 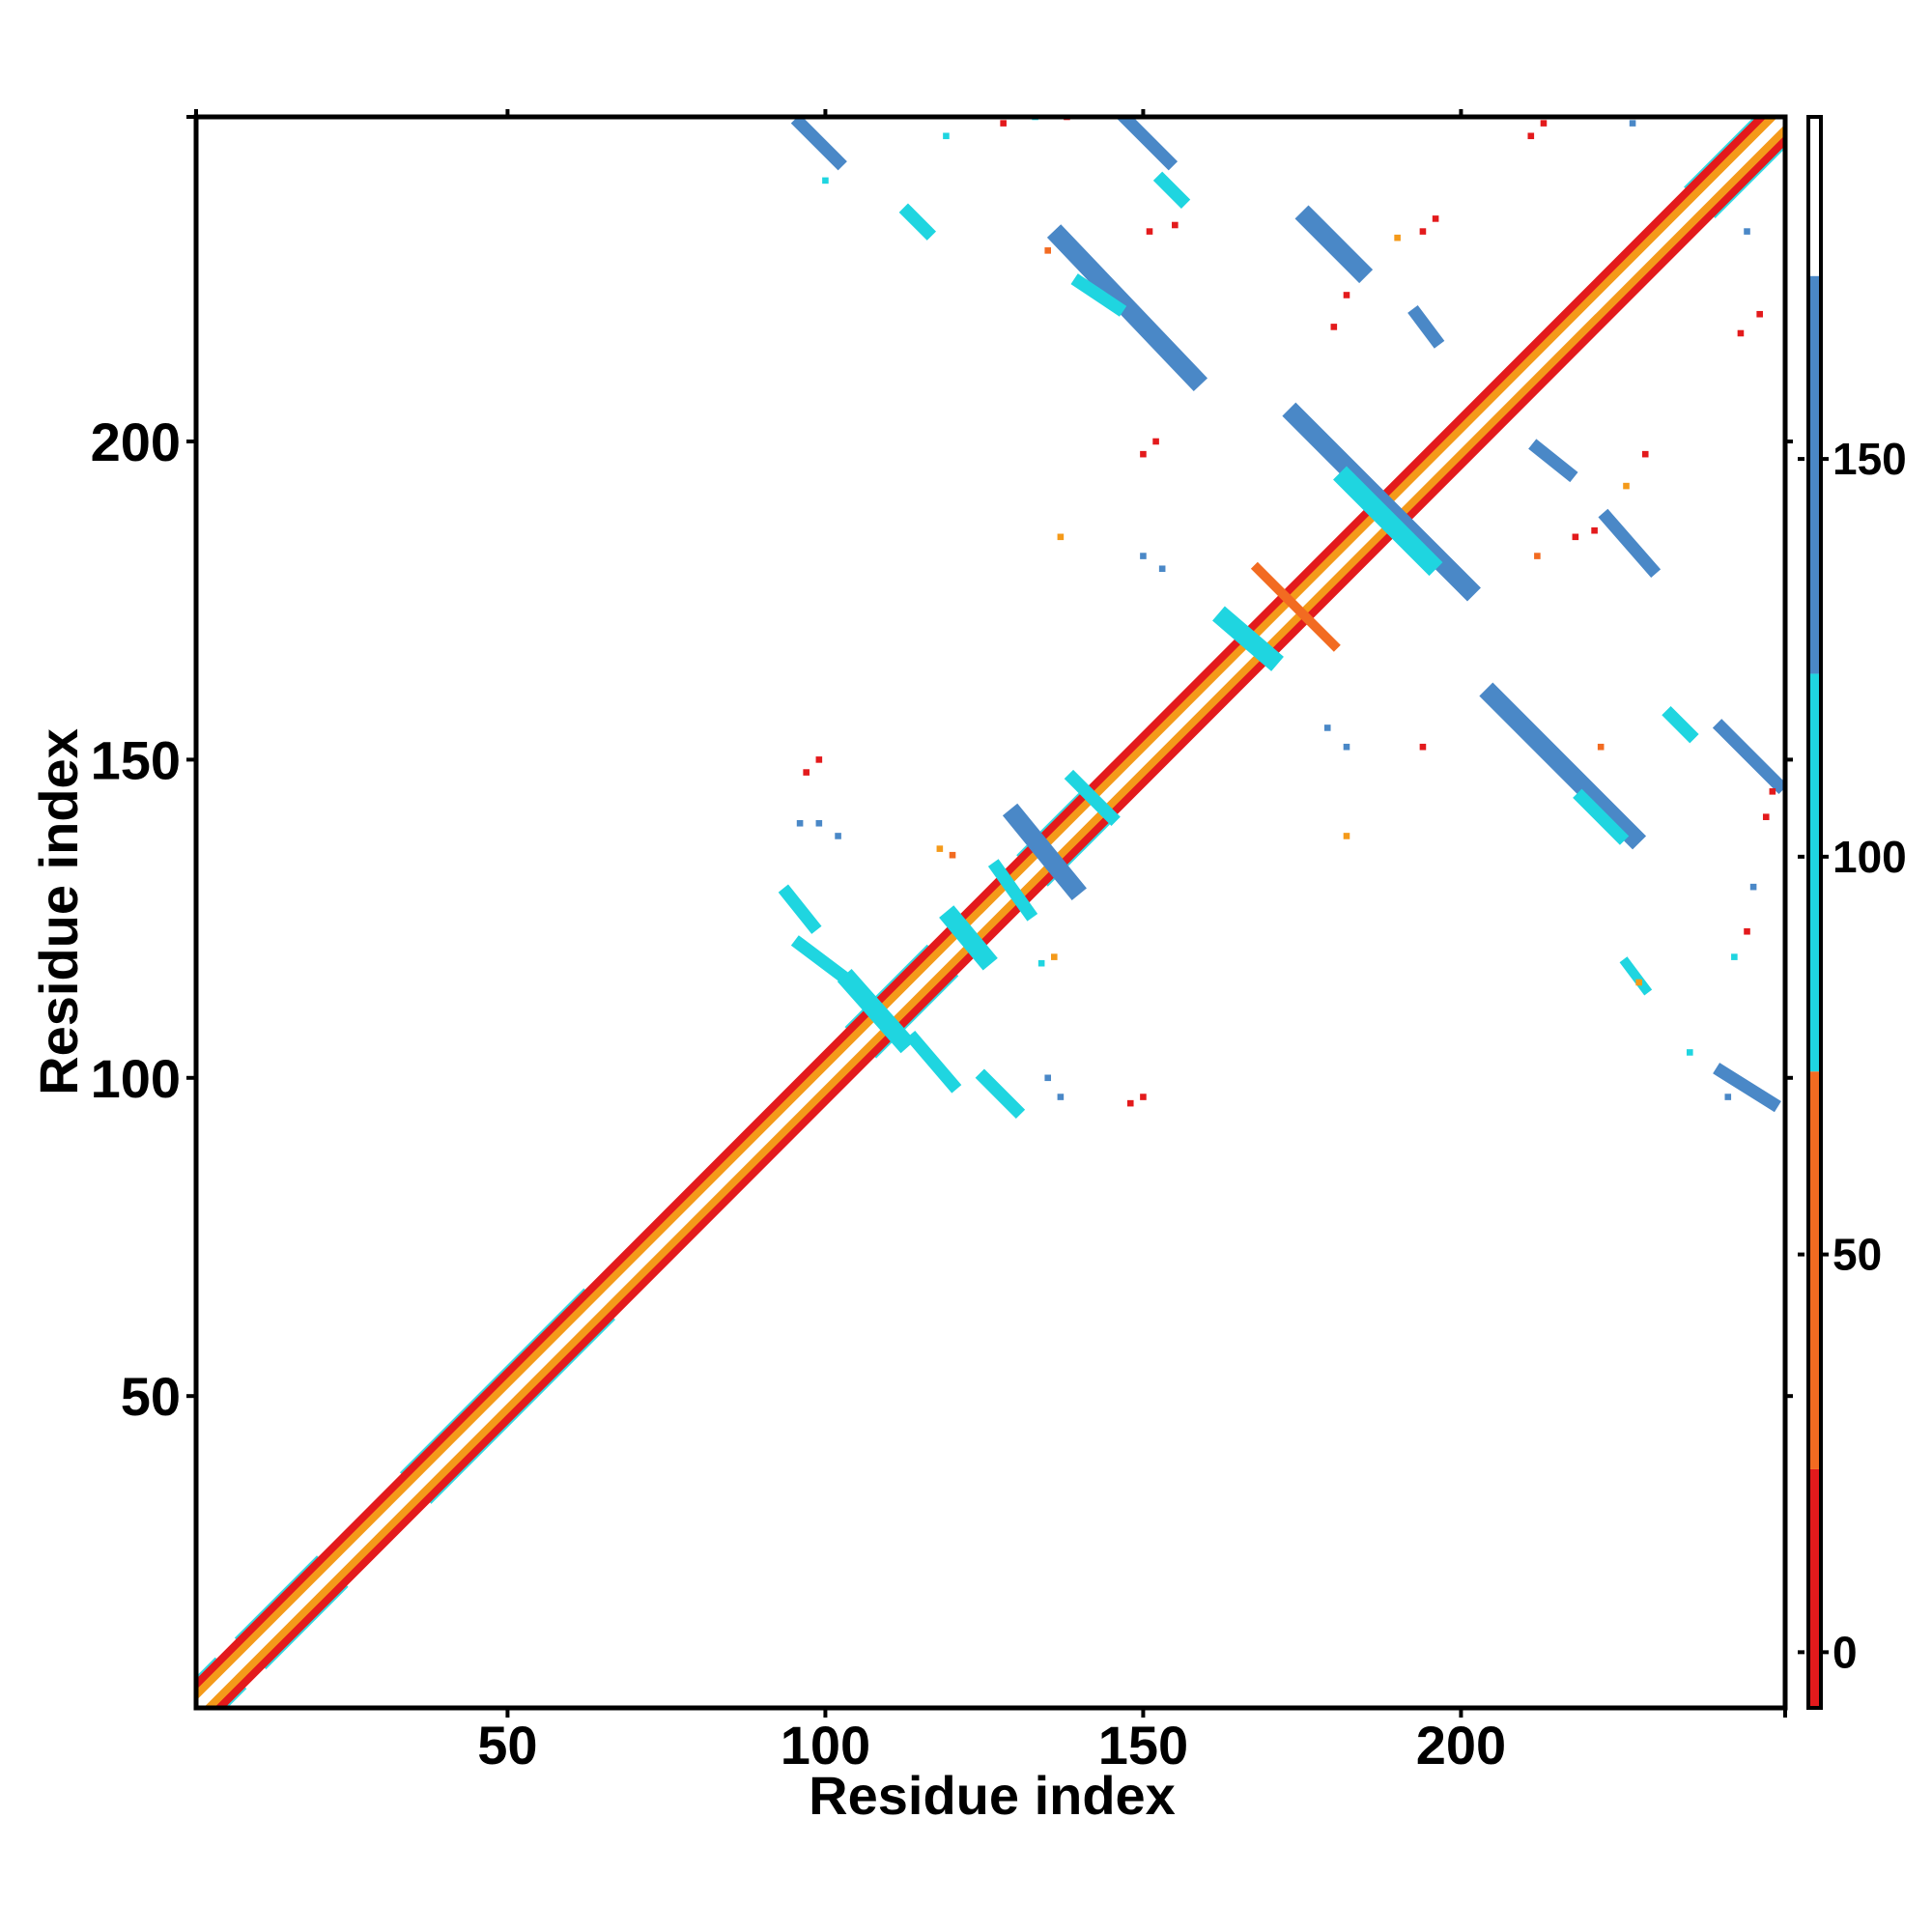 I want to click on colorbar-frame, so click(x=1814, y=912).